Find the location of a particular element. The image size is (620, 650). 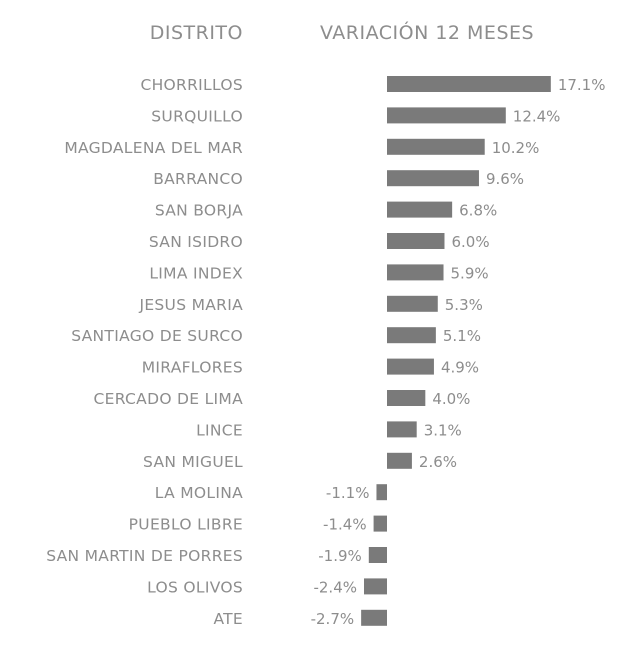

value-label: 2.6% is located at coordinates (438, 462).